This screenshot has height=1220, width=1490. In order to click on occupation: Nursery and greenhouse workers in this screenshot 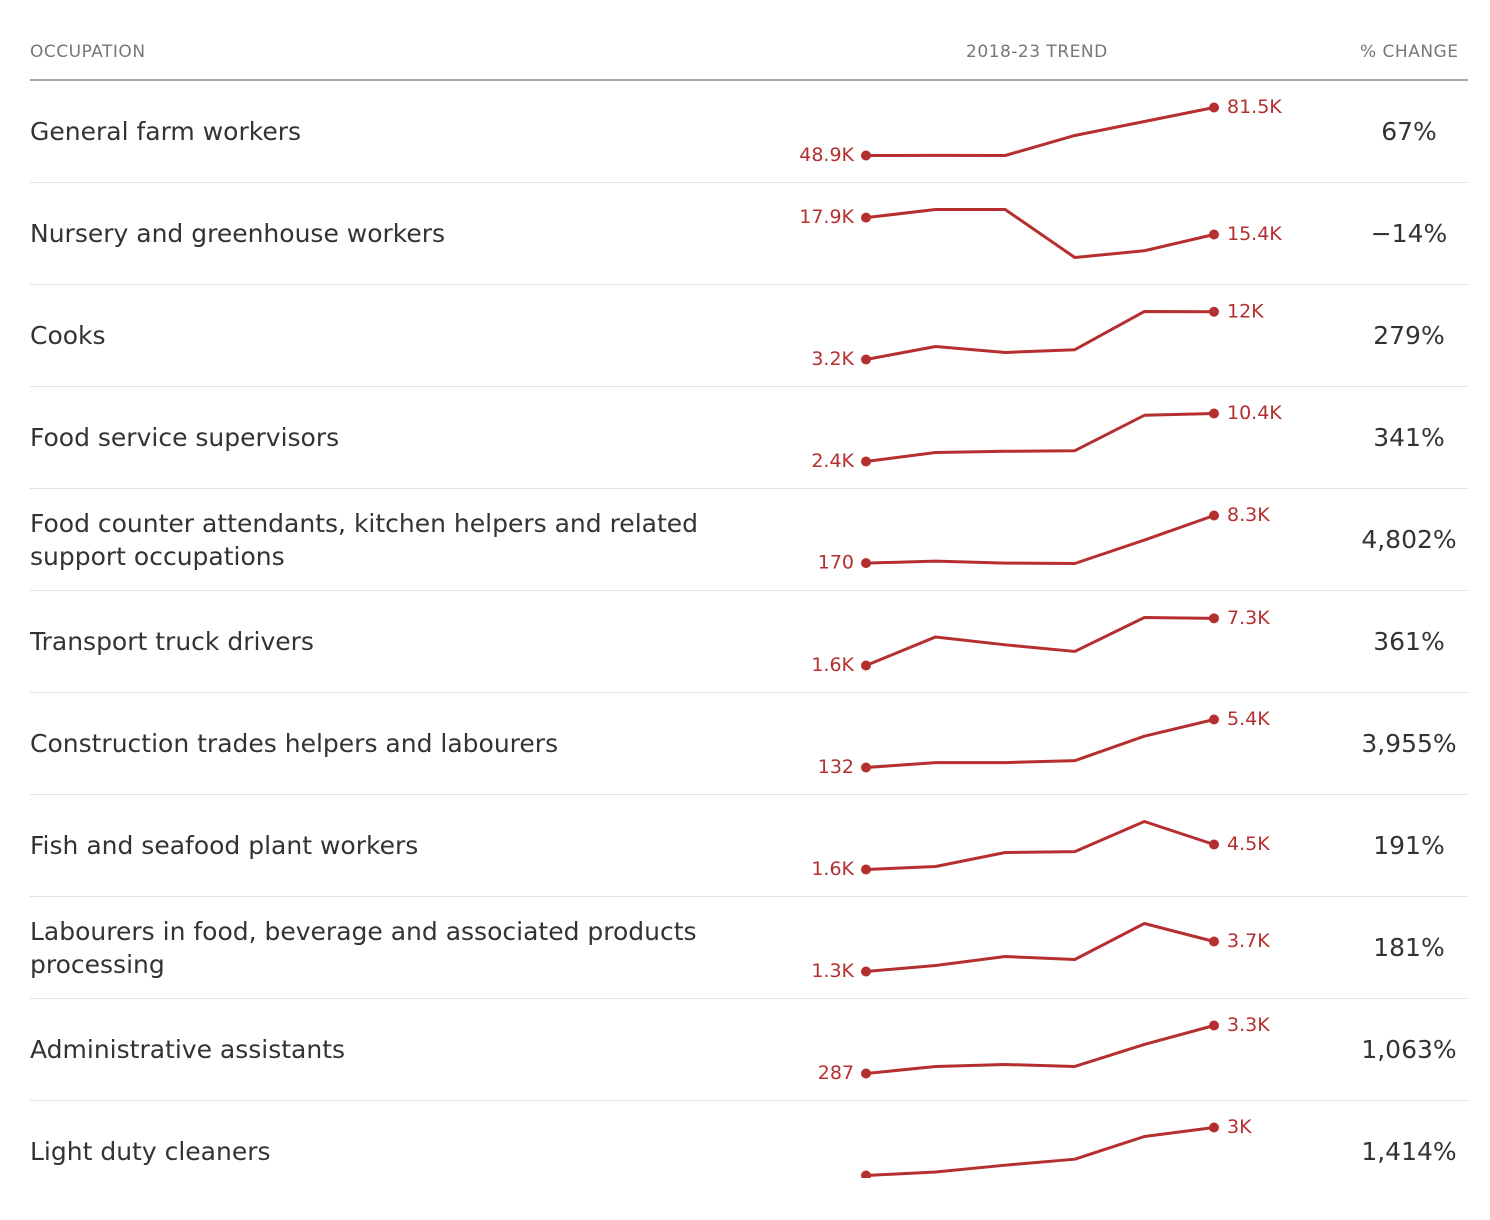, I will do `click(238, 233)`.